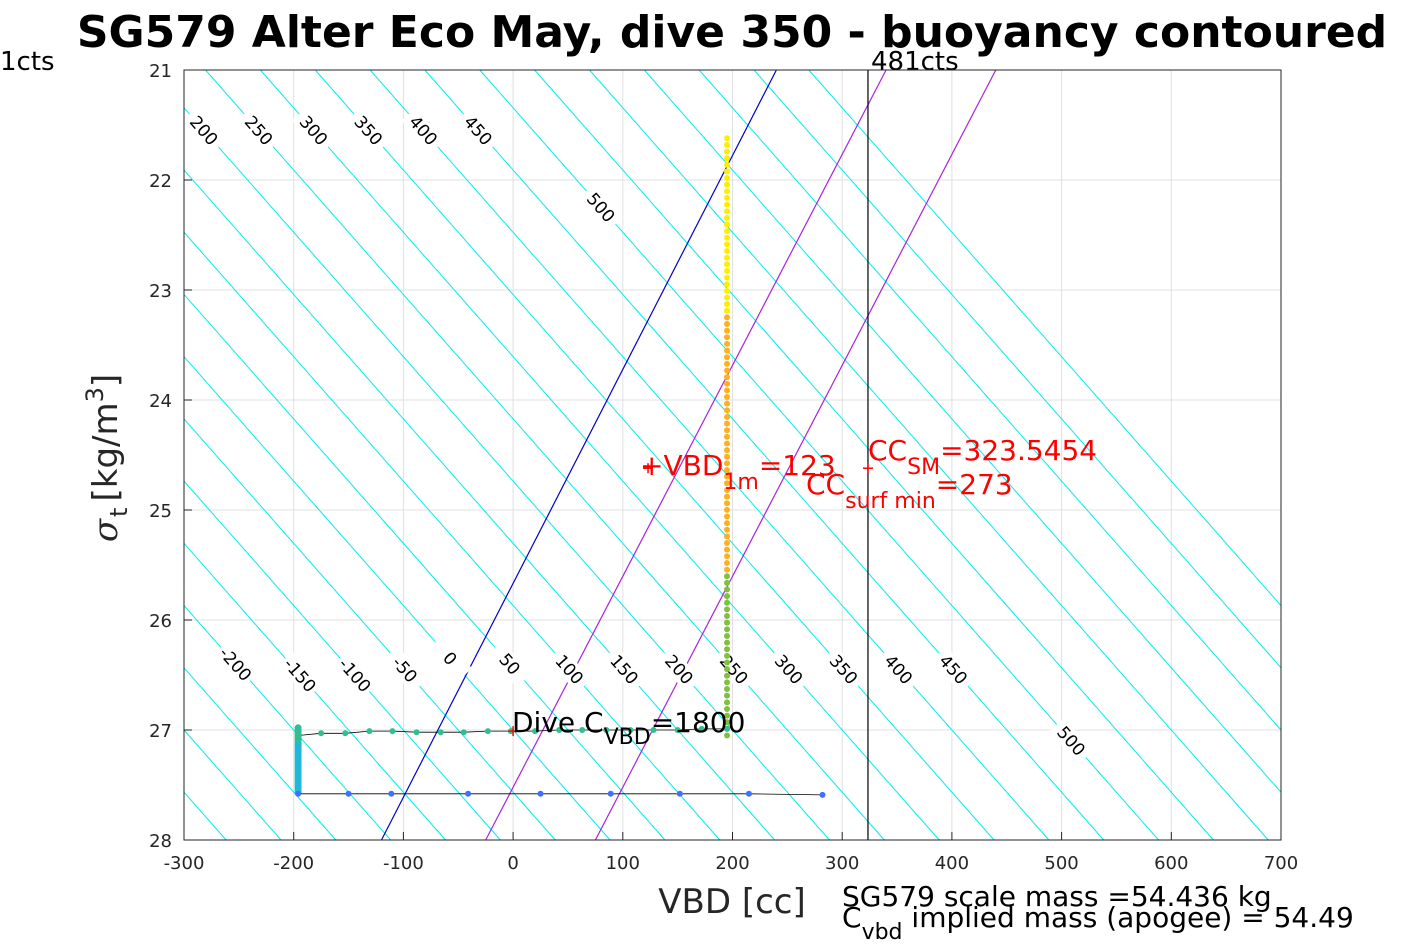 Image resolution: width=1417 pixels, height=945 pixels. What do you see at coordinates (512, 863) in the screenshot?
I see `x-tick-label: 0` at bounding box center [512, 863].